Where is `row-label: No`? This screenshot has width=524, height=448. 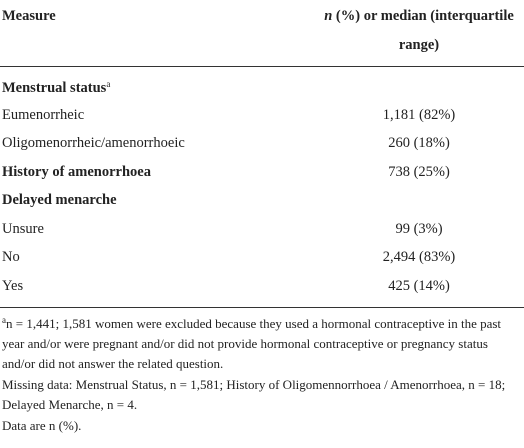
row-label: No is located at coordinates (156, 258).